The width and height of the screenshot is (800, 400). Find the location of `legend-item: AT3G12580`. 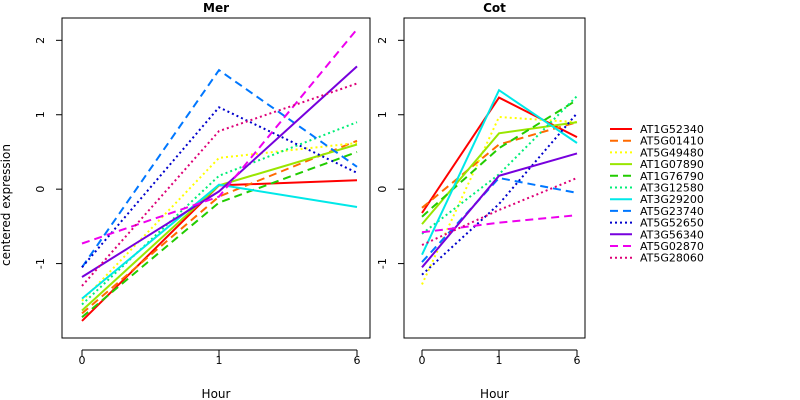

legend-item: AT3G12580 is located at coordinates (657, 188).